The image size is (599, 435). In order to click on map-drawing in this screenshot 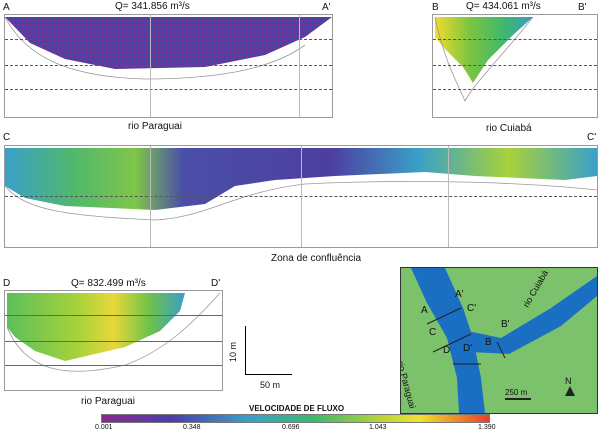, I will do `click(499, 340)`.